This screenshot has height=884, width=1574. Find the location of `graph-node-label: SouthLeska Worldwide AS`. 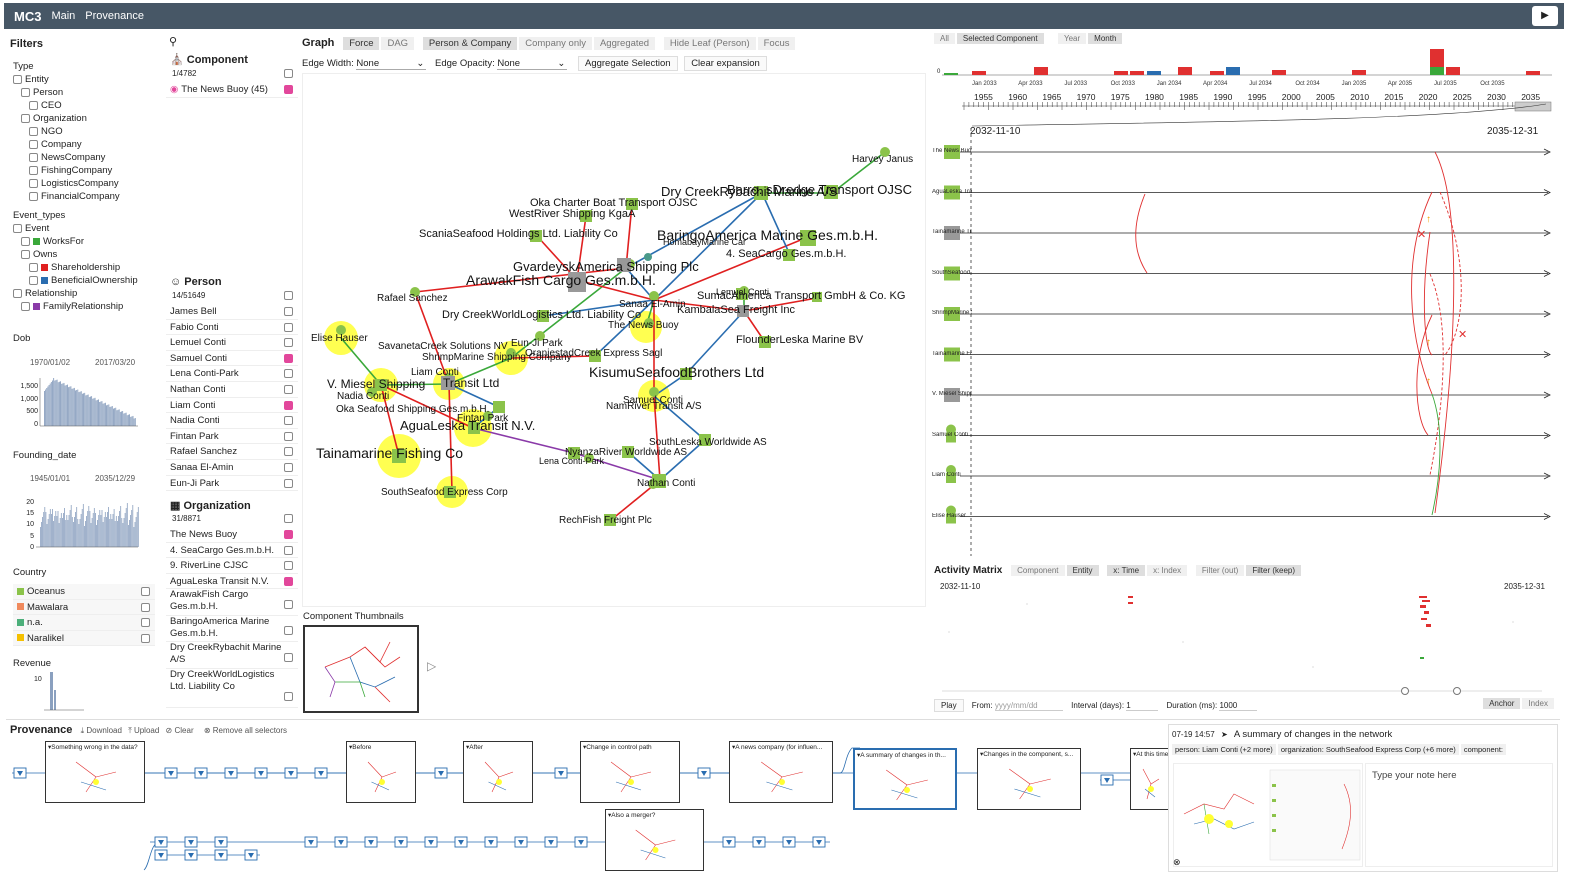

graph-node-label: SouthLeska Worldwide AS is located at coordinates (708, 442).